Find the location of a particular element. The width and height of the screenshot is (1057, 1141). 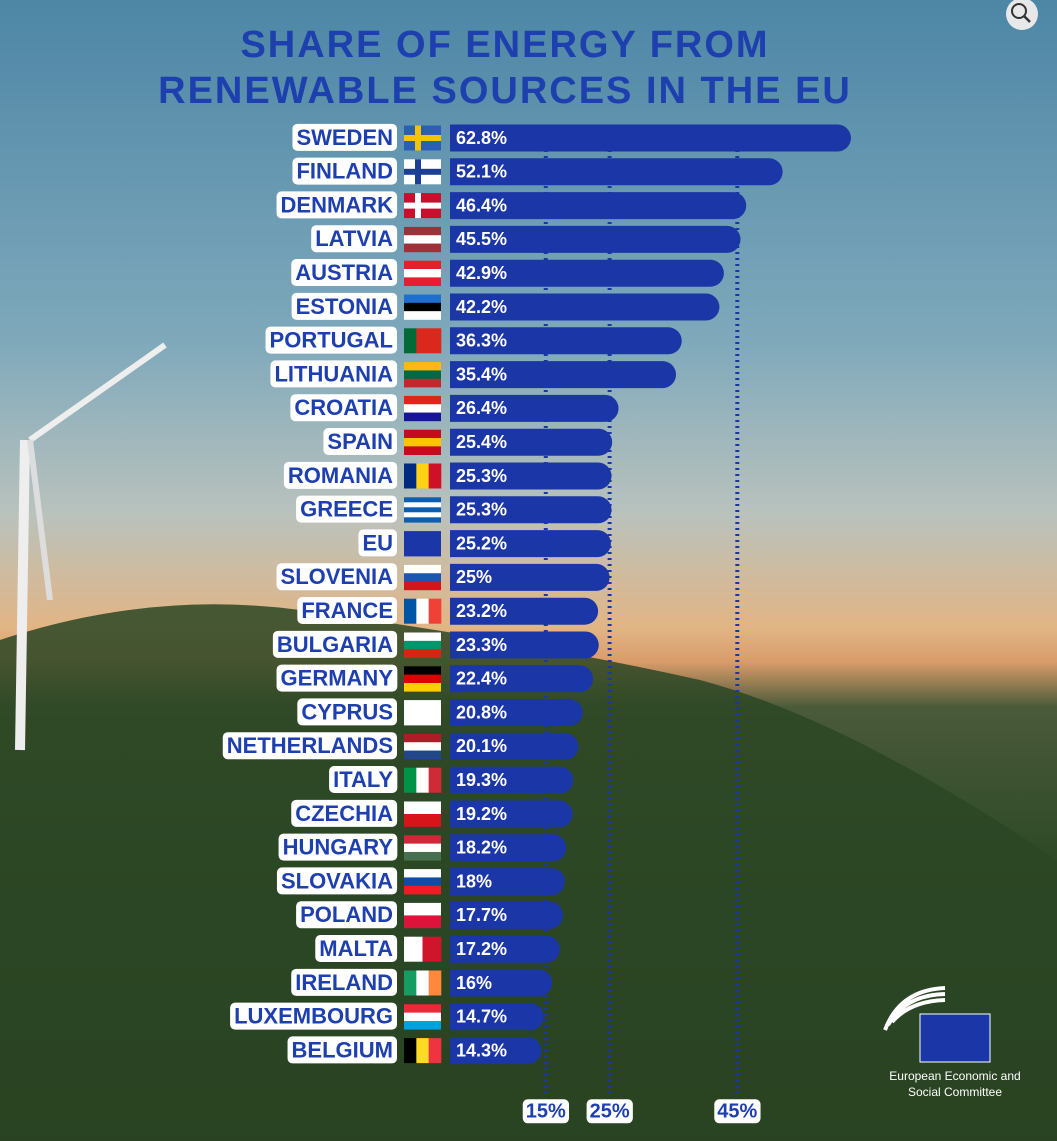

value-label: 45.5% is located at coordinates (481, 239).